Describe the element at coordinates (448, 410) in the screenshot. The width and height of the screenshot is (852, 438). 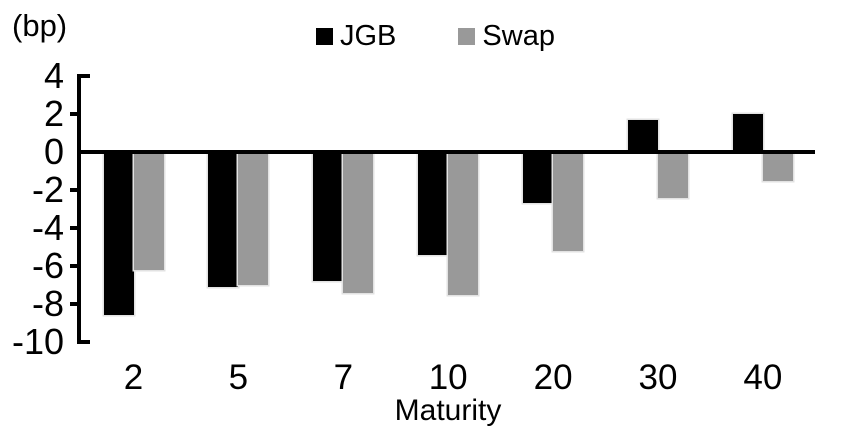
I see `x-axis-title: Maturity` at that location.